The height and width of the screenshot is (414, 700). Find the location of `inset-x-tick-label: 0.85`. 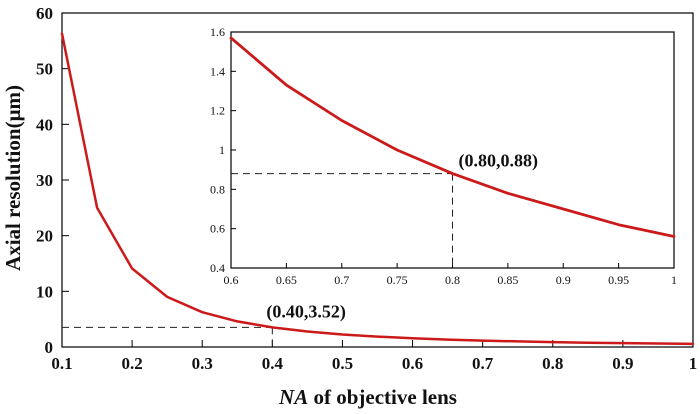

inset-x-tick-label: 0.85 is located at coordinates (507, 280).